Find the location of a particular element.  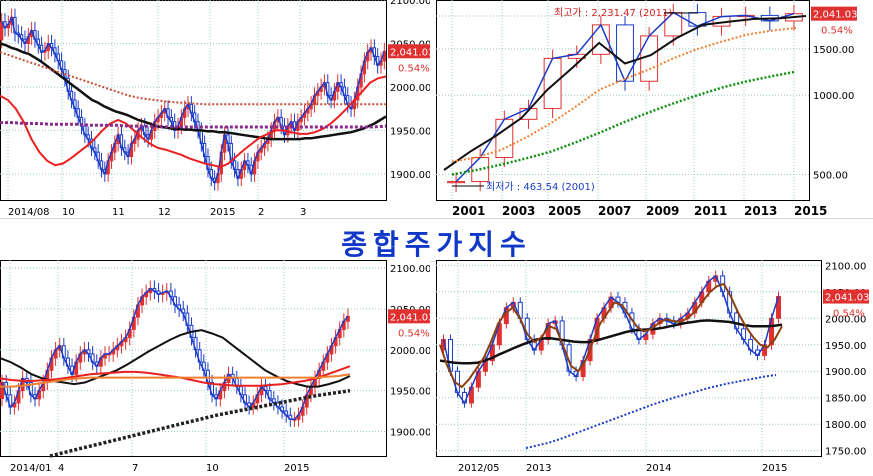

x-tick-label: 2001 is located at coordinates (468, 211).